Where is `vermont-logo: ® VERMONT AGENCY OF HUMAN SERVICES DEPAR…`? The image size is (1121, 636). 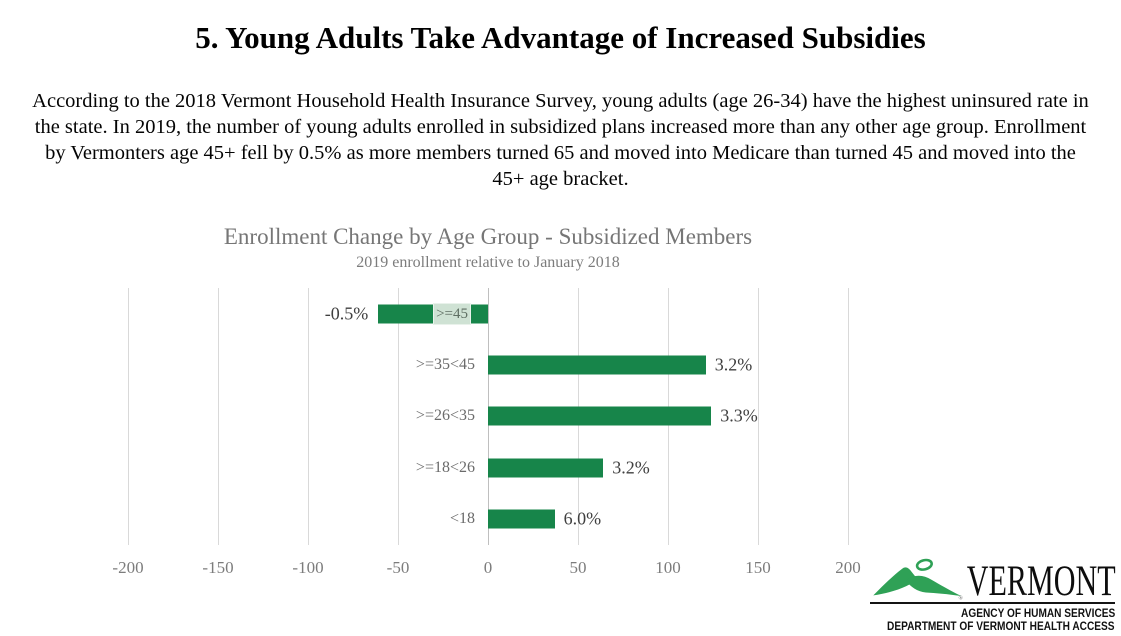
vermont-logo: ® VERMONT AGENCY OF HUMAN SERVICES DEPAR… is located at coordinates (993, 593).